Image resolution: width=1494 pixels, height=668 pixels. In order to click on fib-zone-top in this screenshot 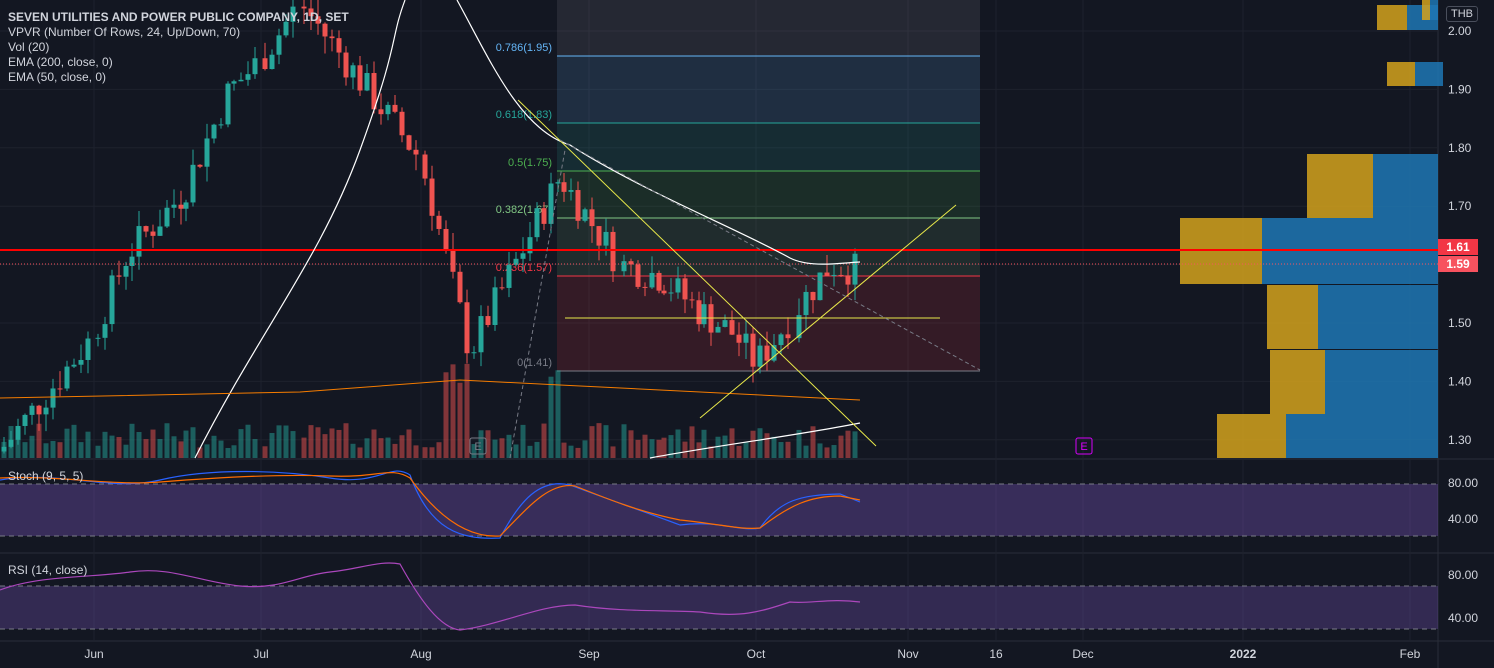, I will do `click(768, 28)`.